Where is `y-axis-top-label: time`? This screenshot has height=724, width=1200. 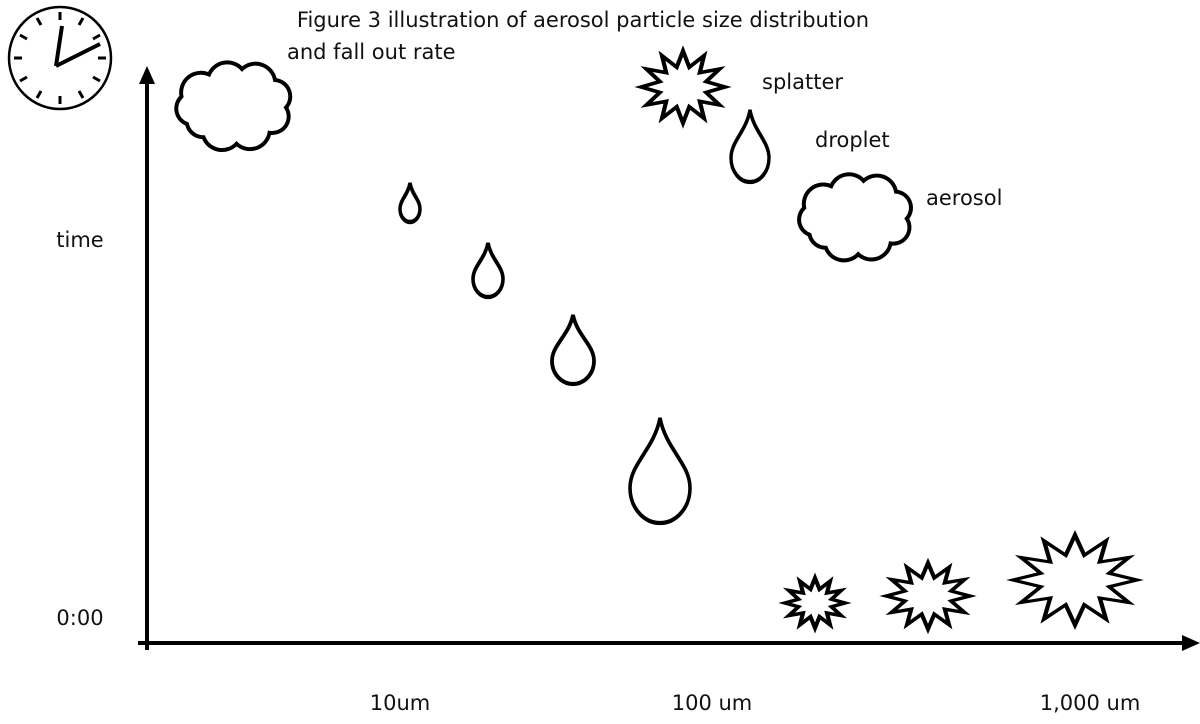
y-axis-top-label: time is located at coordinates (79, 240).